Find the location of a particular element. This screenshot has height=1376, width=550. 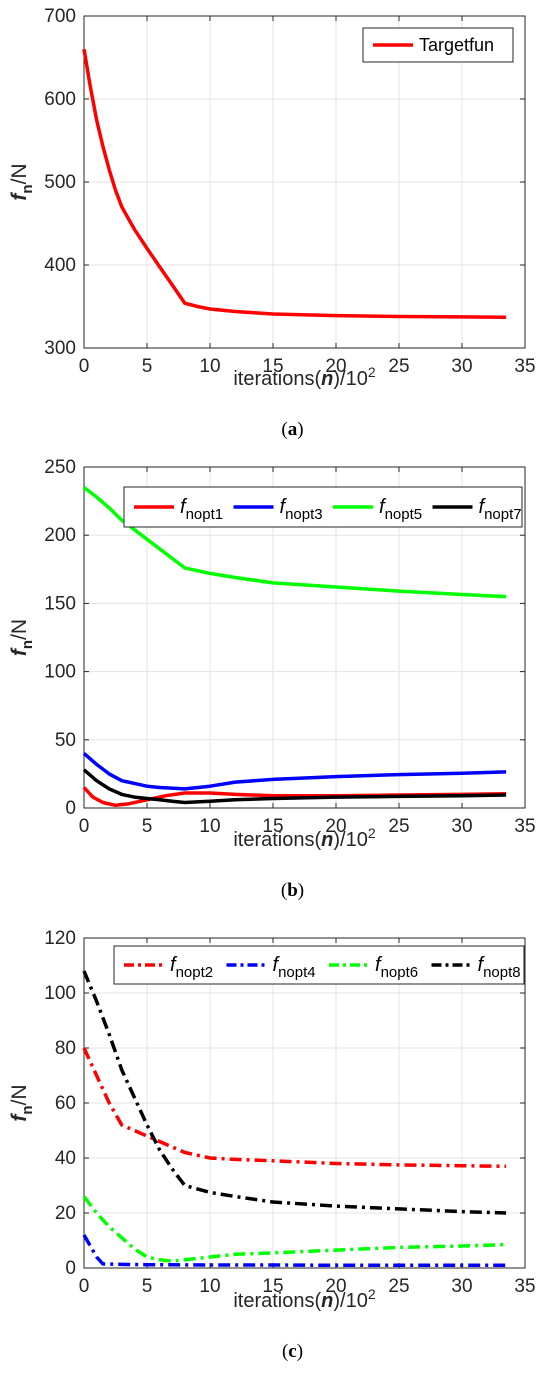

panel-caption: (b) is located at coordinates (292, 890).